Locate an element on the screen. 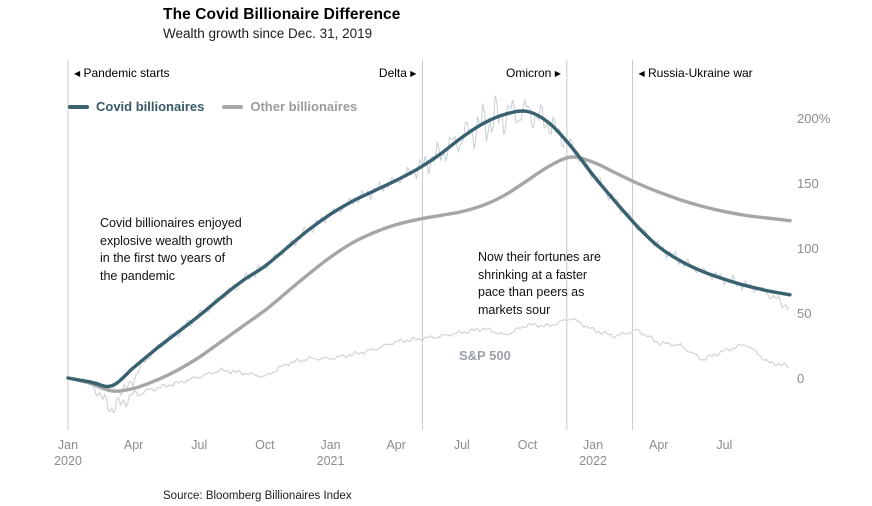 The width and height of the screenshot is (872, 506). legend-label-other-billionaires: Other billionaires is located at coordinates (304, 106).